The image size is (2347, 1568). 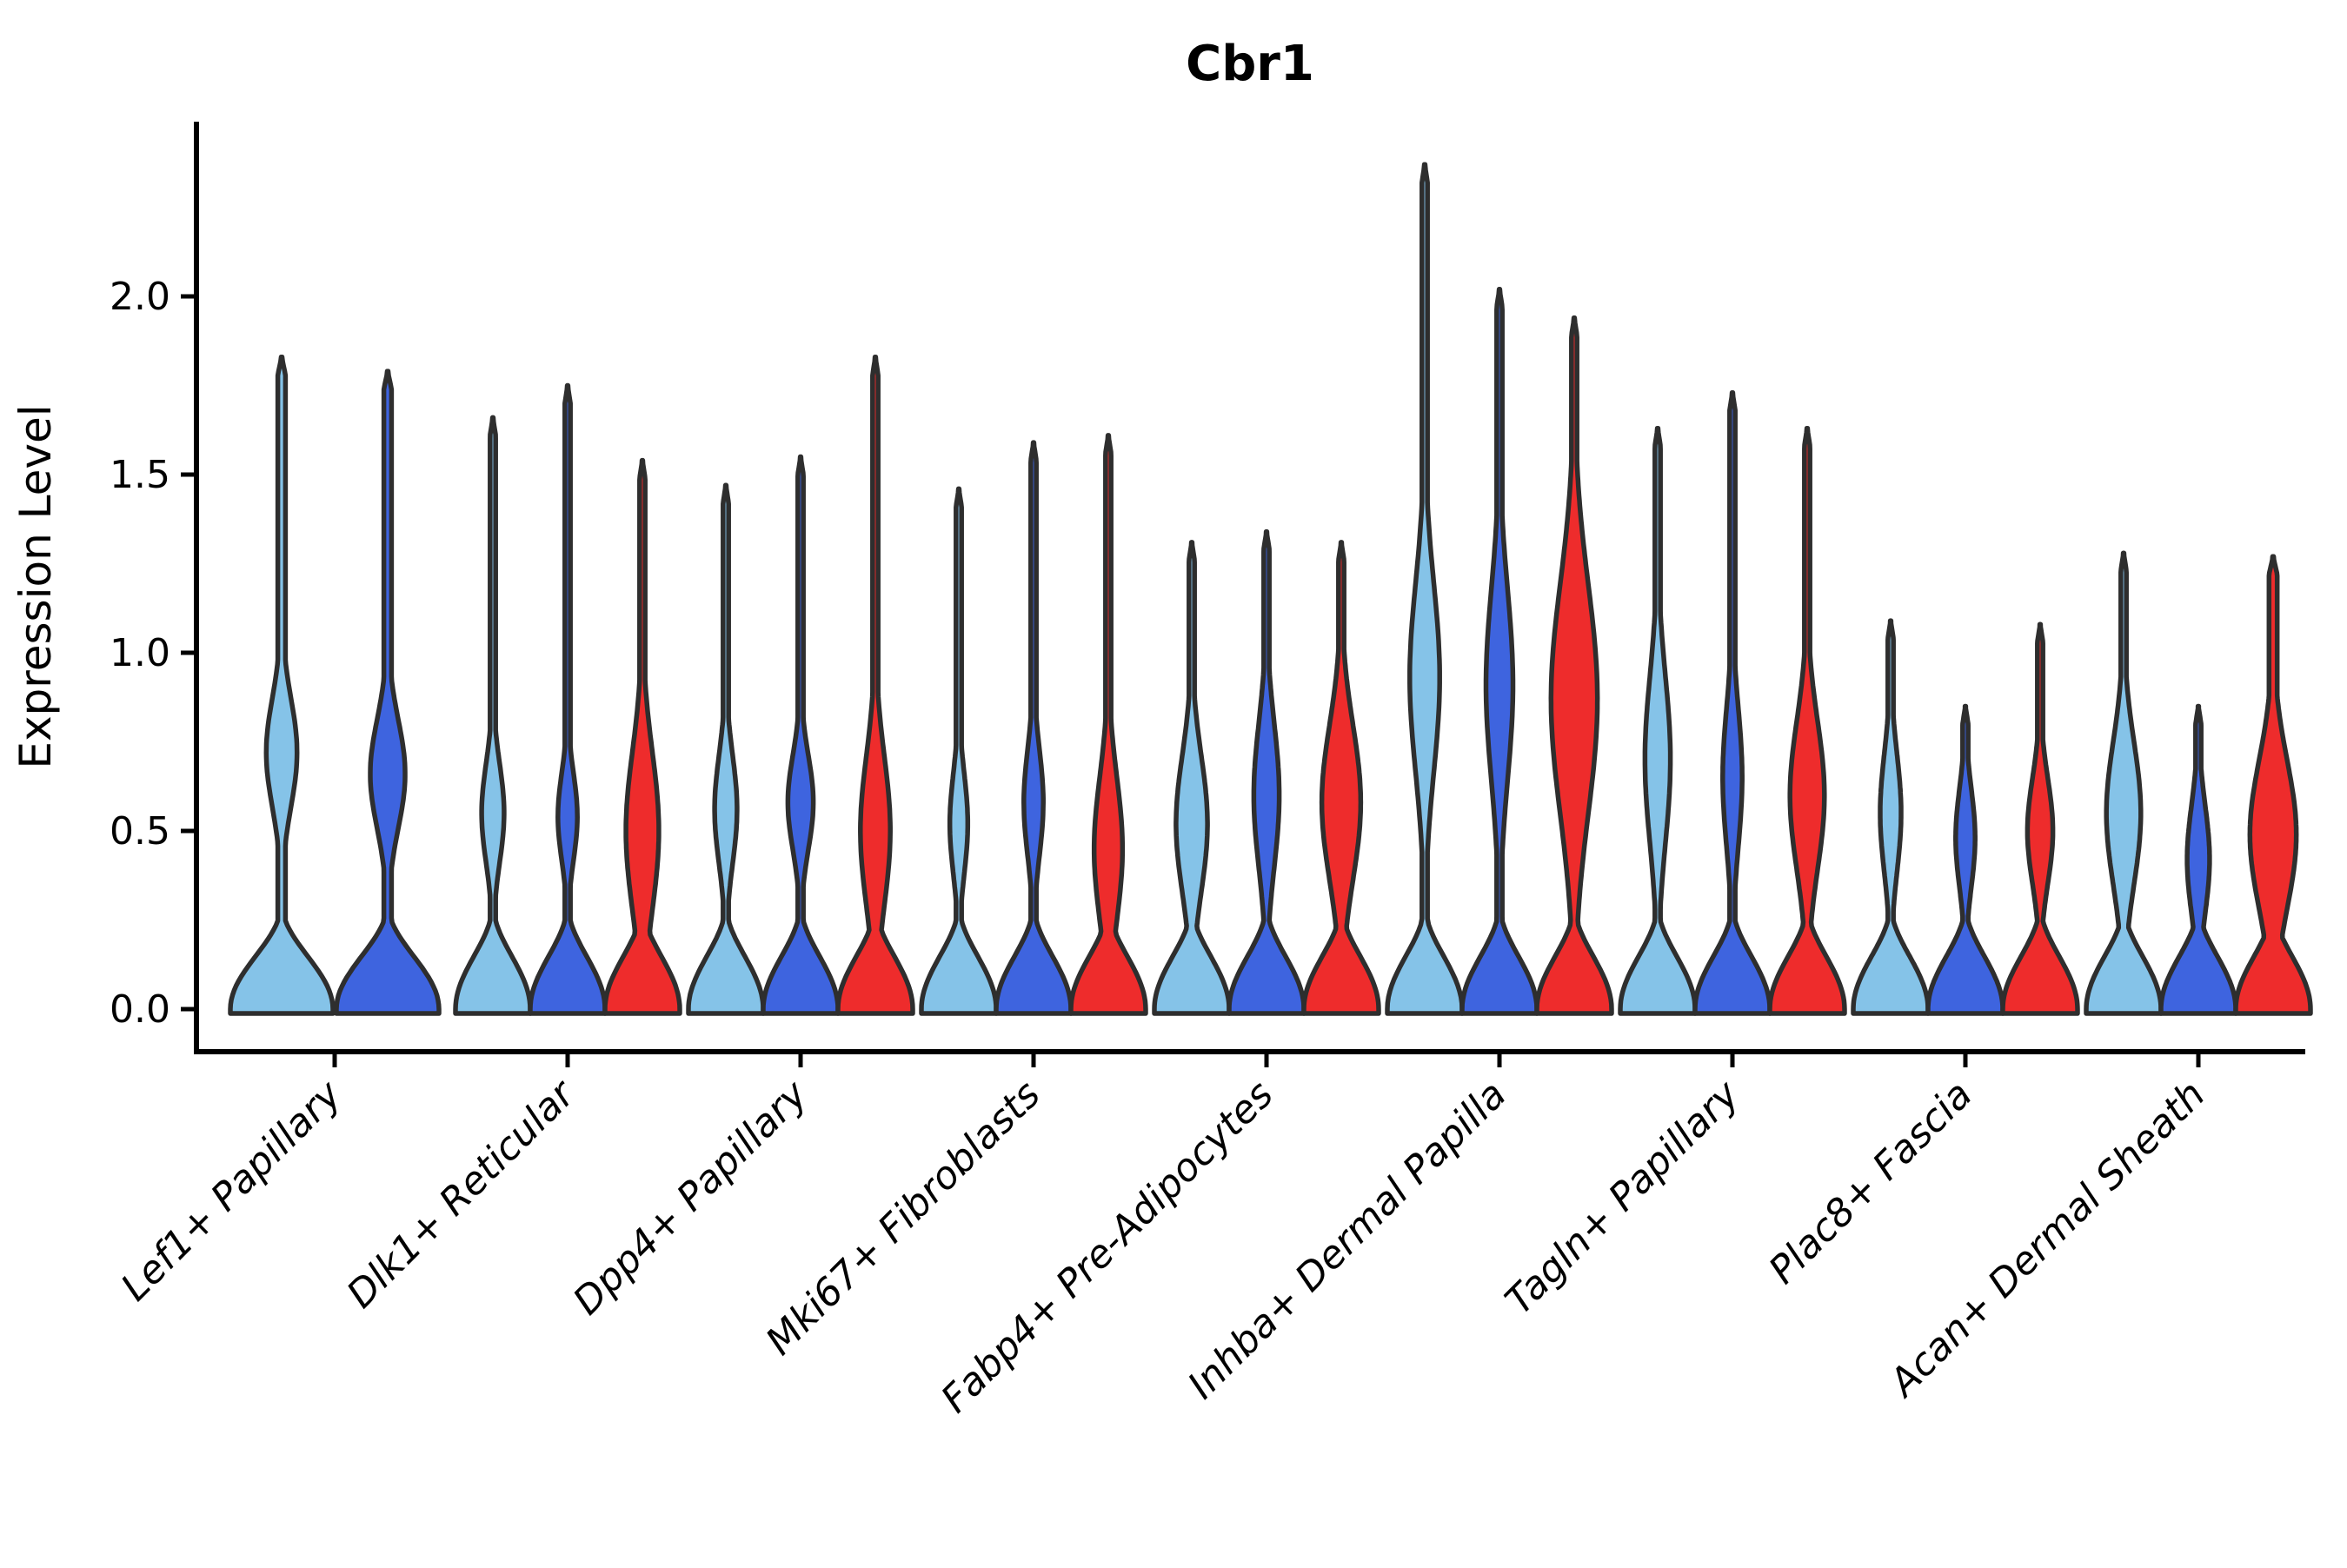 What do you see at coordinates (801, 735) in the screenshot?
I see `violin-dpp4-papillary-dark-blue` at bounding box center [801, 735].